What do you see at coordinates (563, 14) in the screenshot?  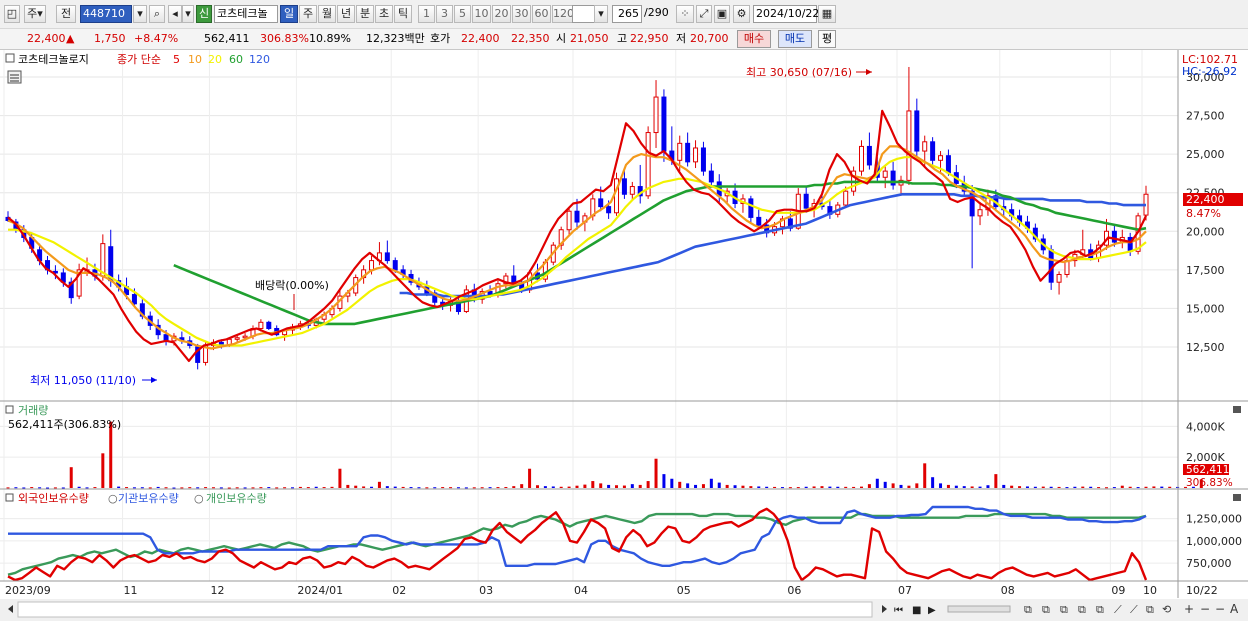 I see `interval-tab-120: 120` at bounding box center [563, 14].